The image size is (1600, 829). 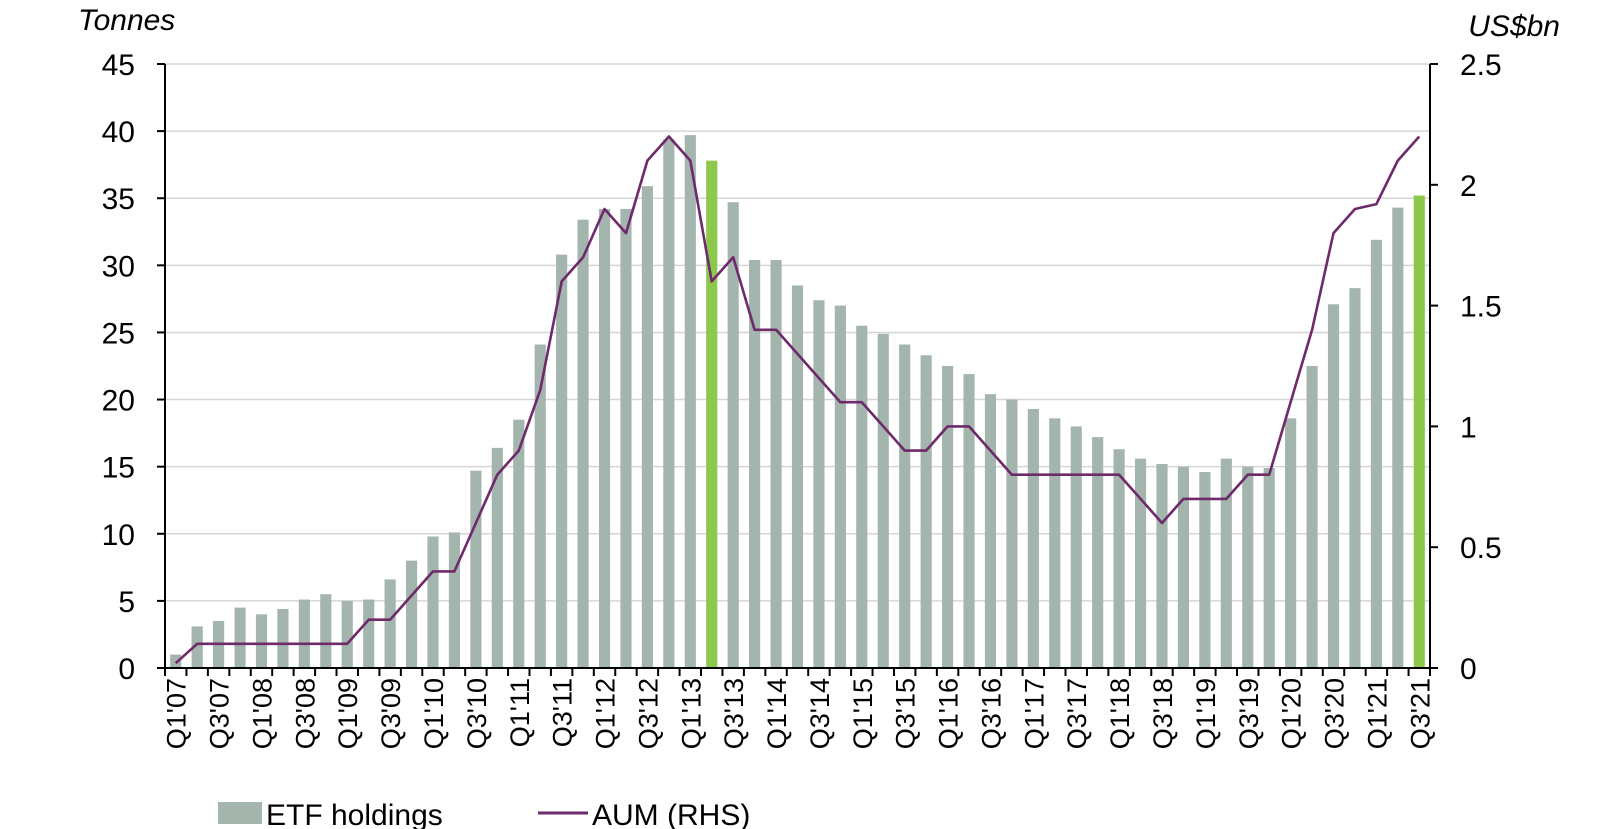 What do you see at coordinates (118, 65) in the screenshot?
I see `left-axis-tick-label: 45` at bounding box center [118, 65].